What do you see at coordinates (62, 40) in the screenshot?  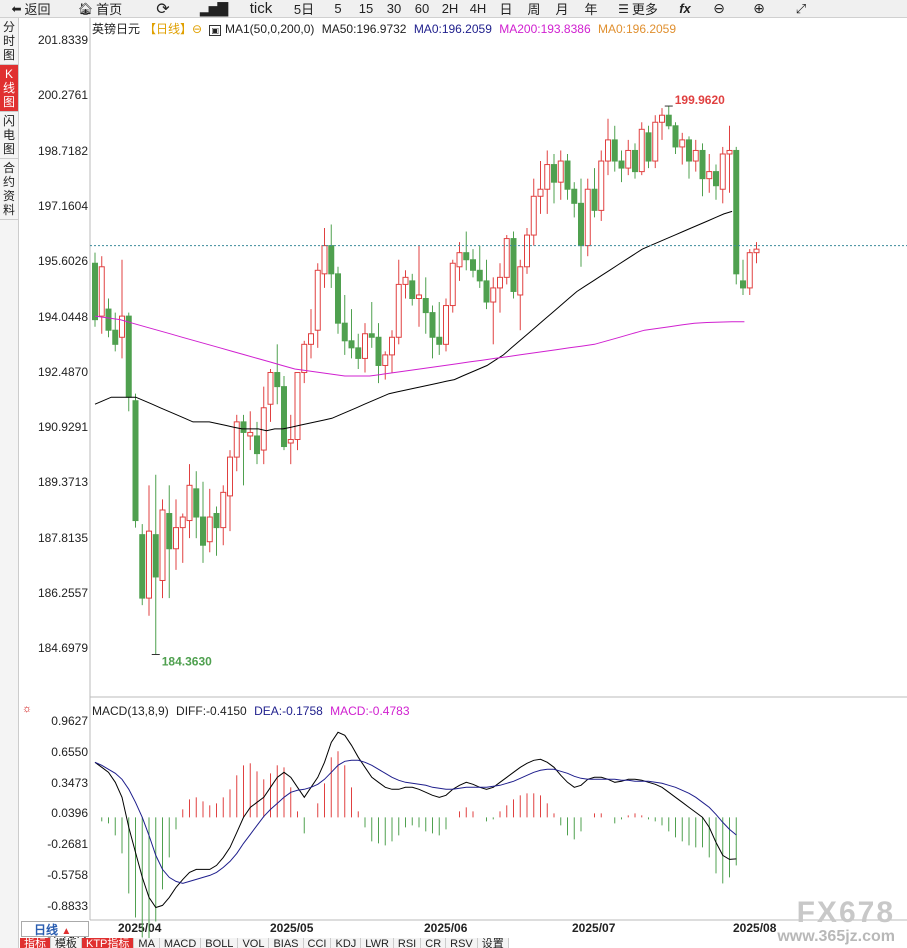 I see `price-tick-label: 201.8339` at bounding box center [62, 40].